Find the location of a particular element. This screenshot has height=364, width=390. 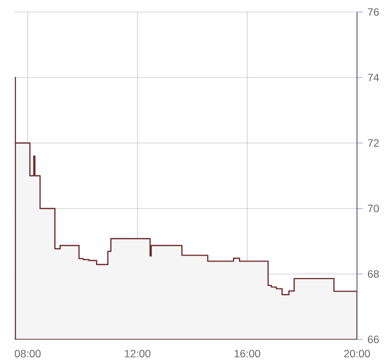

y-tick-label: 70 is located at coordinates (373, 208).